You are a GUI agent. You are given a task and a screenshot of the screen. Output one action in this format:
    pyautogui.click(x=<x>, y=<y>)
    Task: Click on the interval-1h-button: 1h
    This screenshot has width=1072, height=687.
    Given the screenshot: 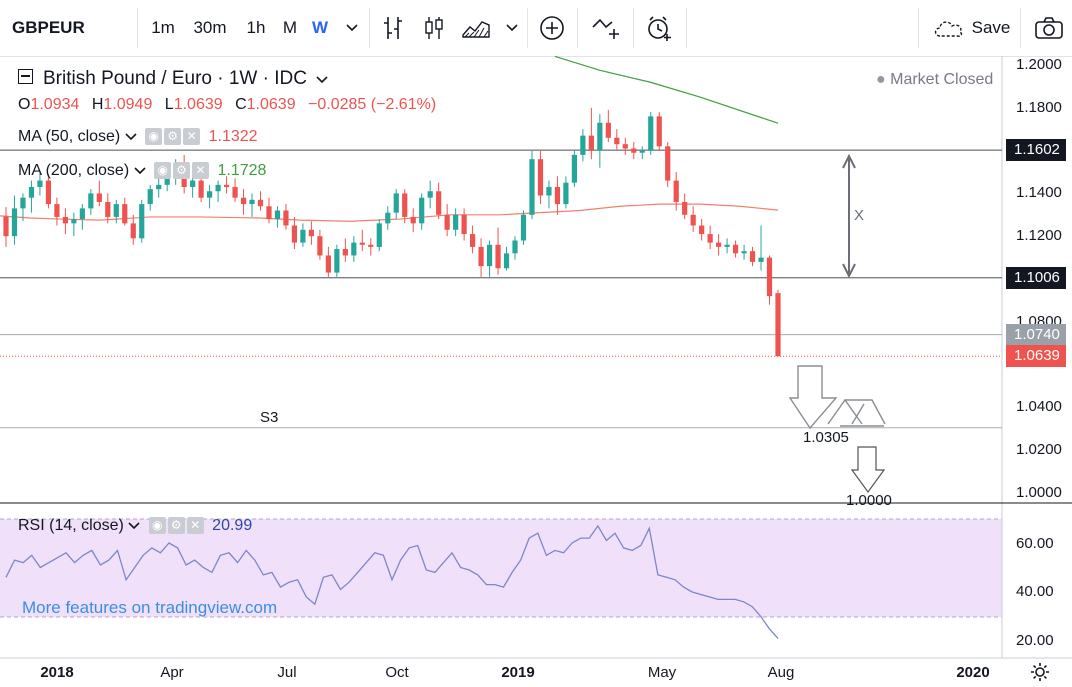 What is the action you would take?
    pyautogui.click(x=256, y=27)
    